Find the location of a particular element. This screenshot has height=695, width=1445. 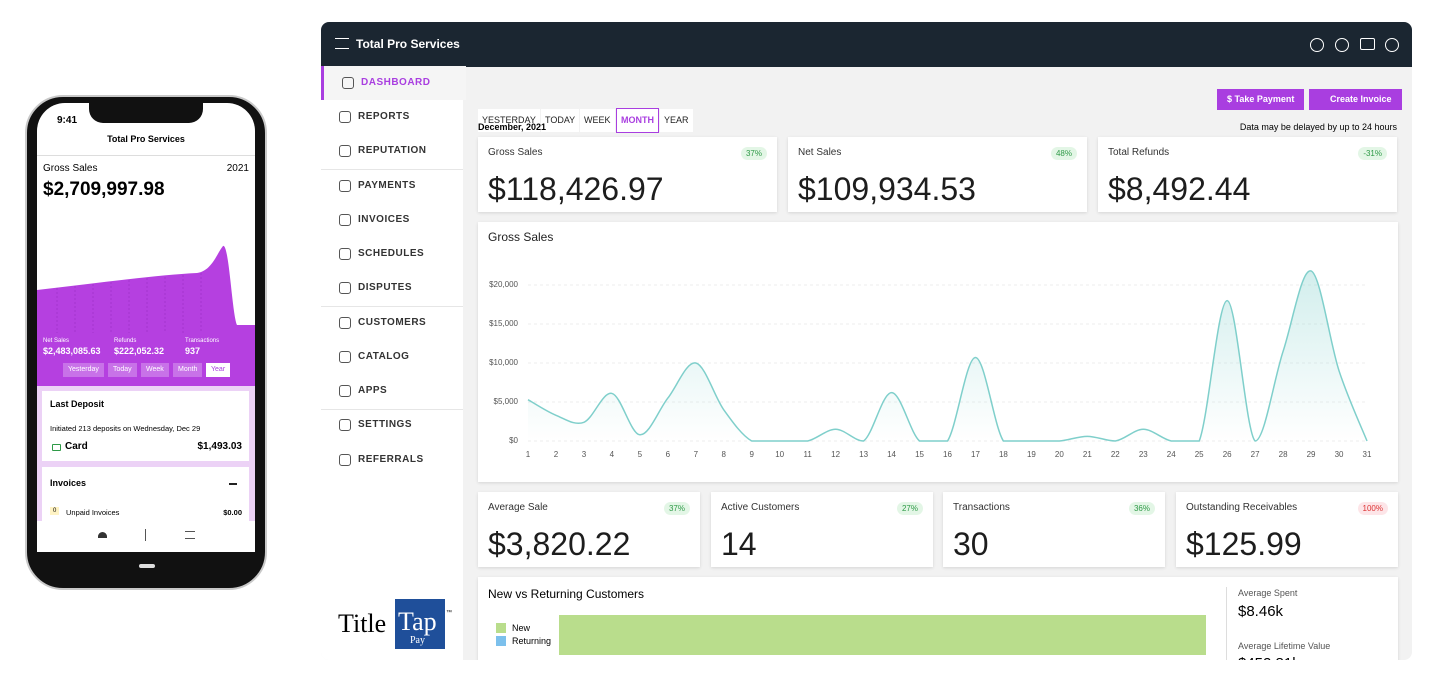

x-tick-label: 30 is located at coordinates (1339, 454).